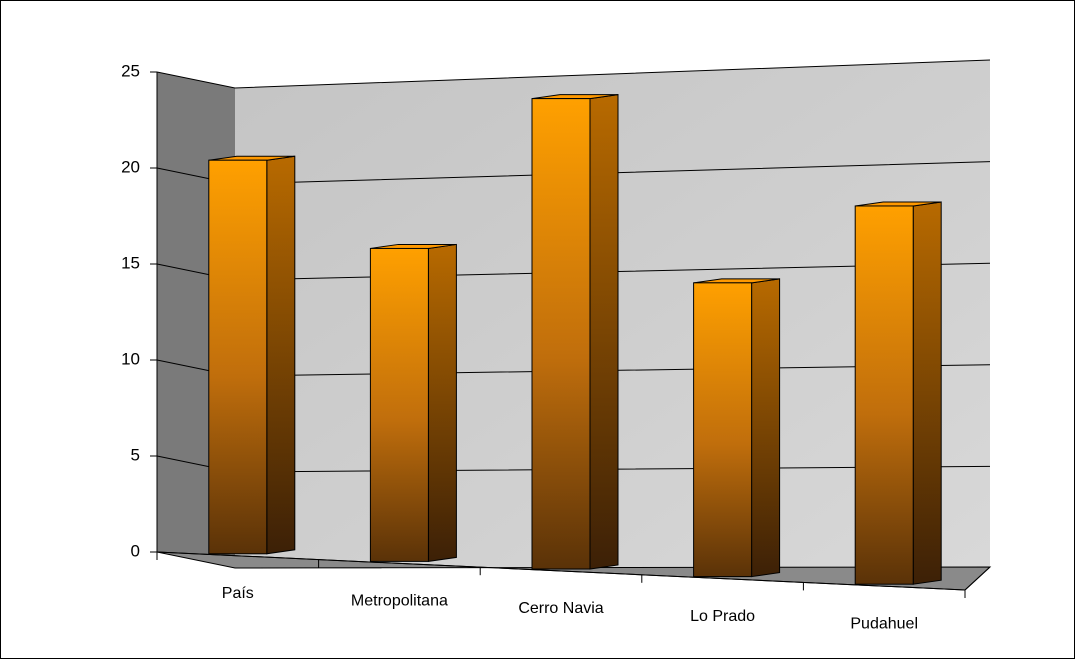 The height and width of the screenshot is (659, 1075). What do you see at coordinates (130, 70) in the screenshot?
I see `y-tick-label: 25` at bounding box center [130, 70].